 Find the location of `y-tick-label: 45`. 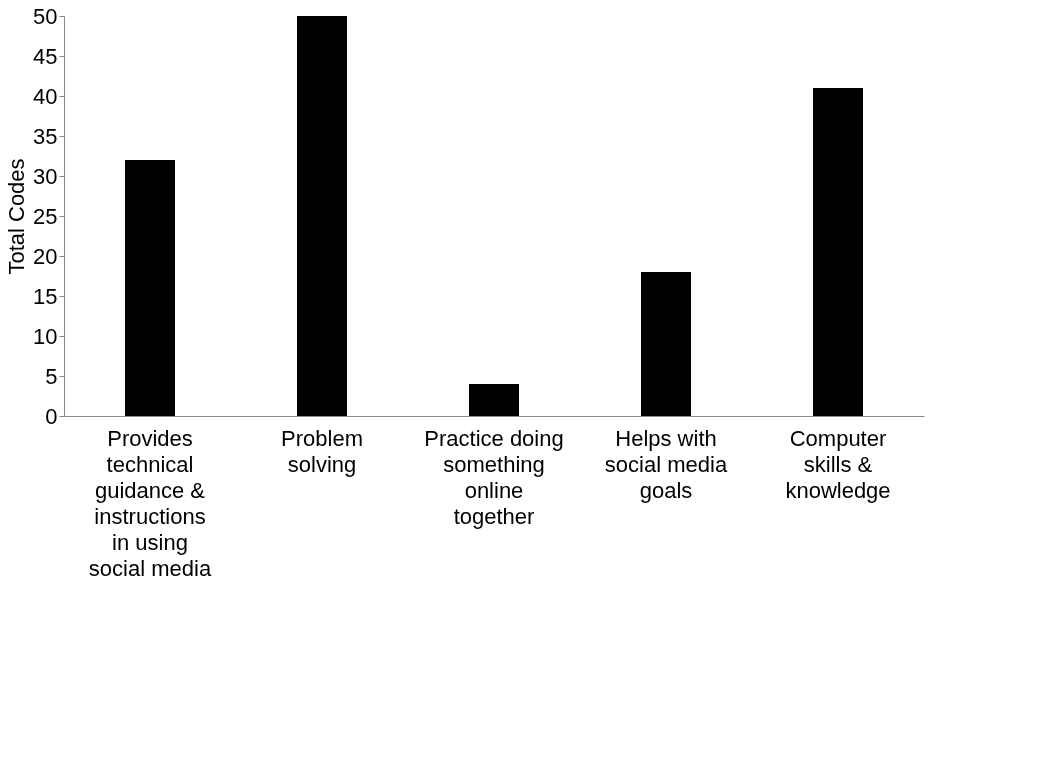

y-tick-label: 45 is located at coordinates (45, 56).